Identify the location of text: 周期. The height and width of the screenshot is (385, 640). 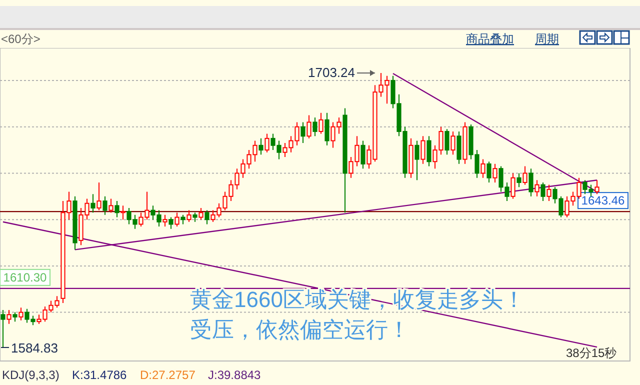
(547, 39).